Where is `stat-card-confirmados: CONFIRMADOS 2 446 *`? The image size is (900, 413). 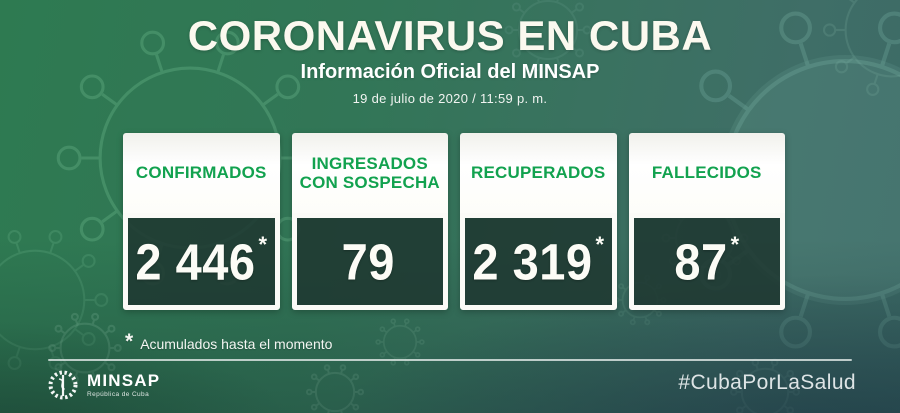 stat-card-confirmados: CONFIRMADOS 2 446 * is located at coordinates (201, 221).